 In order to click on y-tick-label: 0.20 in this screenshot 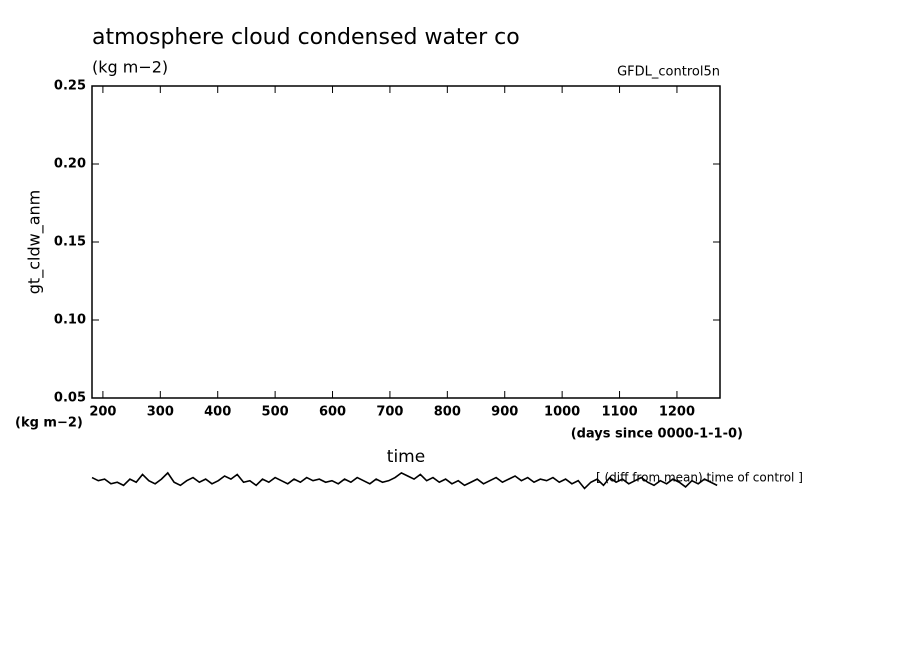, I will do `click(70, 164)`.